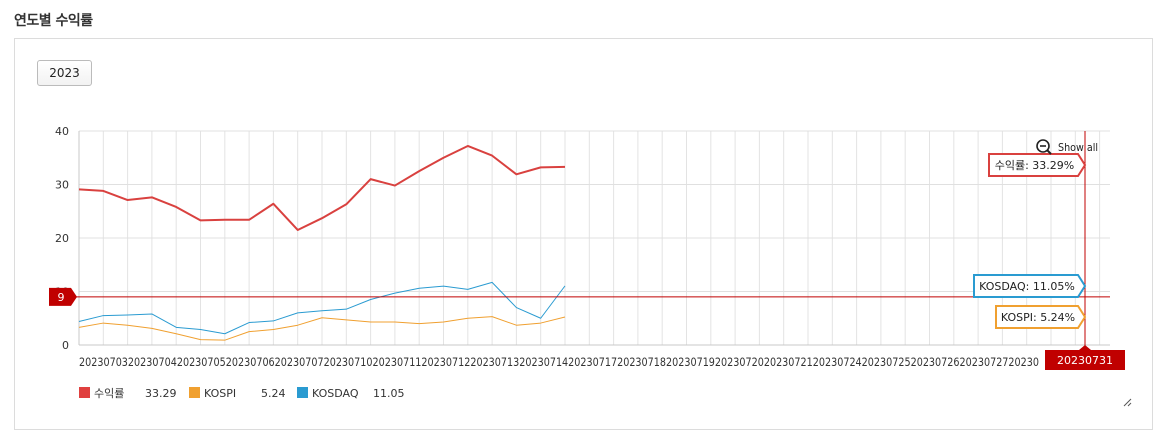 This screenshot has width=1165, height=442. What do you see at coordinates (1049, 152) in the screenshot?
I see `zoom-out-icon-handle` at bounding box center [1049, 152].